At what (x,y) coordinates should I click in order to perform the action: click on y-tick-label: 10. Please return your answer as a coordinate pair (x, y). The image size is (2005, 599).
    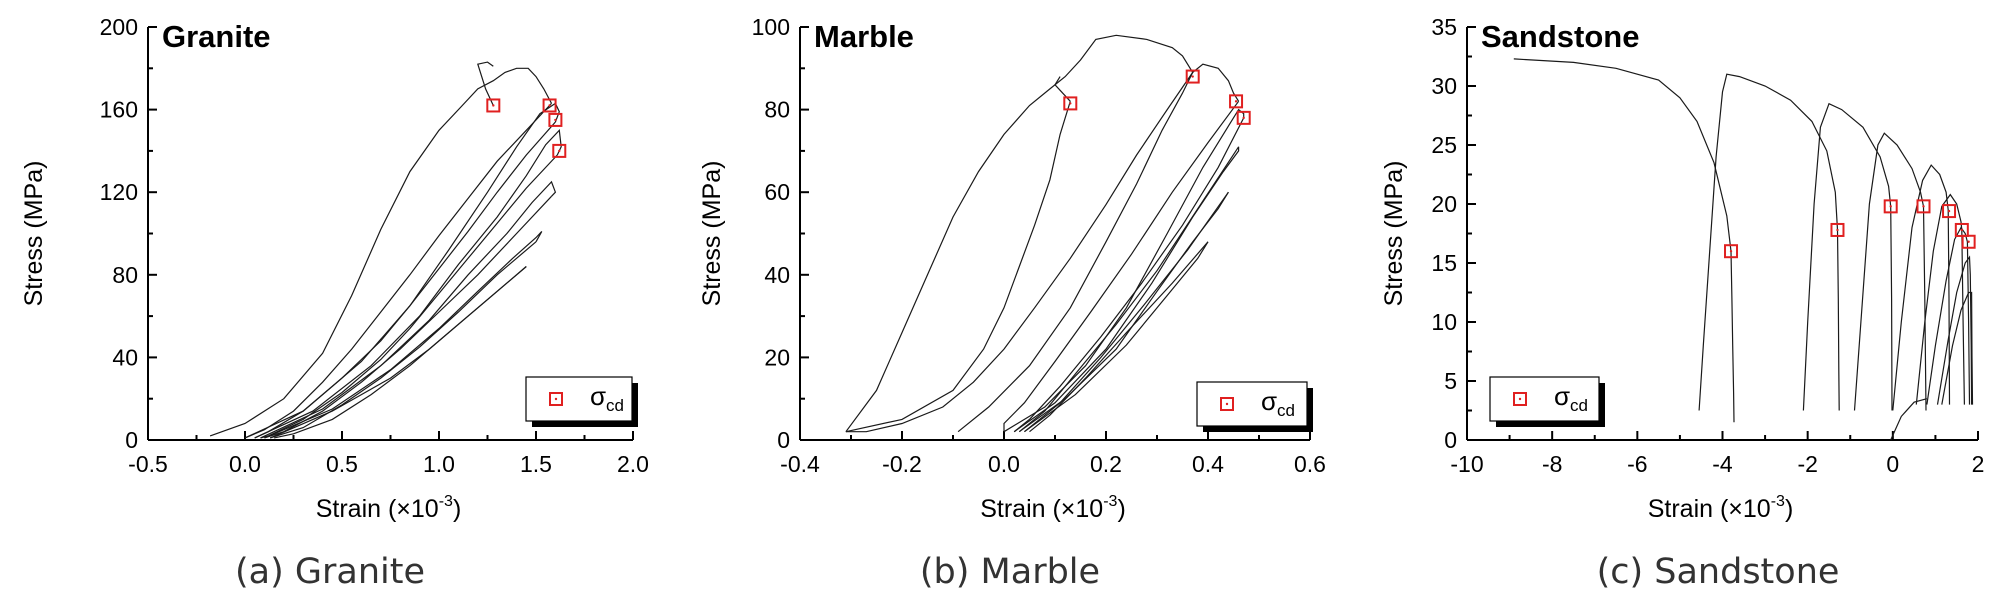
    Looking at the image, I should click on (1444, 322).